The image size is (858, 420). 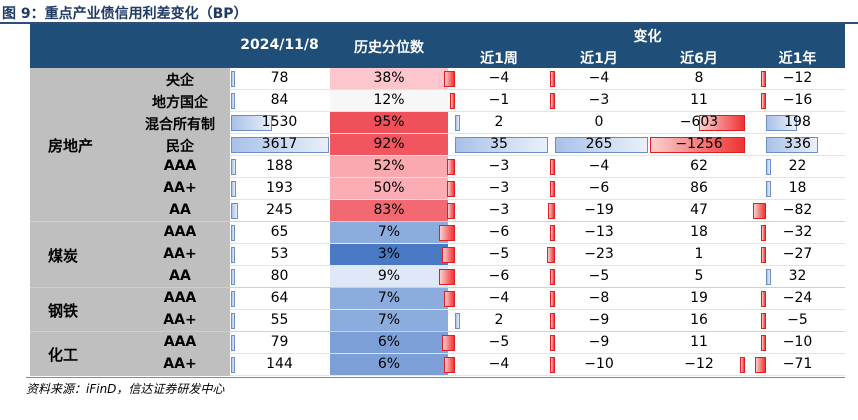 What do you see at coordinates (599, 59) in the screenshot?
I see `header-period-month: 近1月` at bounding box center [599, 59].